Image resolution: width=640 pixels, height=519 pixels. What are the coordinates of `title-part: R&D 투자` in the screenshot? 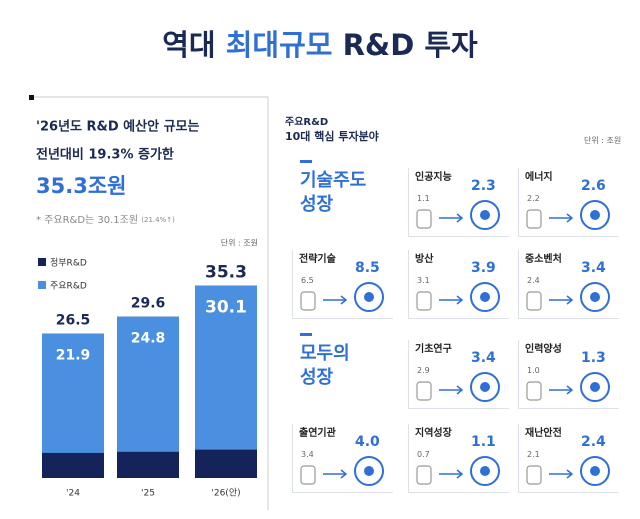 It's located at (410, 45).